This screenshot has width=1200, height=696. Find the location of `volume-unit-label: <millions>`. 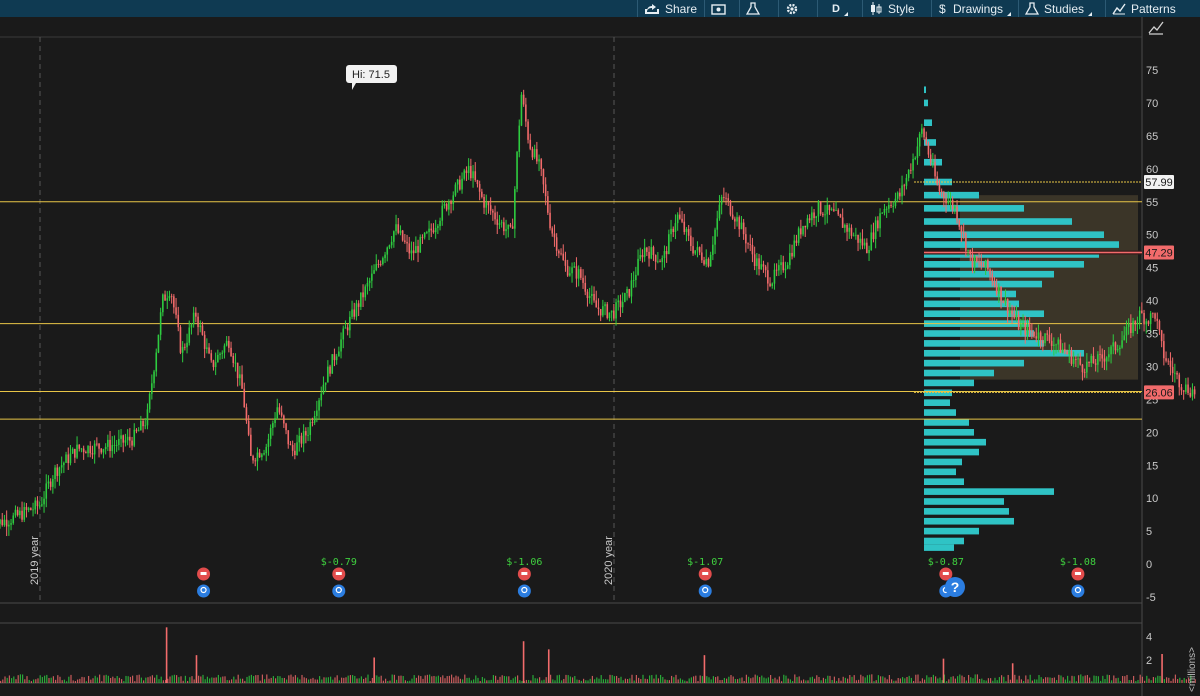

volume-unit-label: <millions> is located at coordinates (1192, 669).